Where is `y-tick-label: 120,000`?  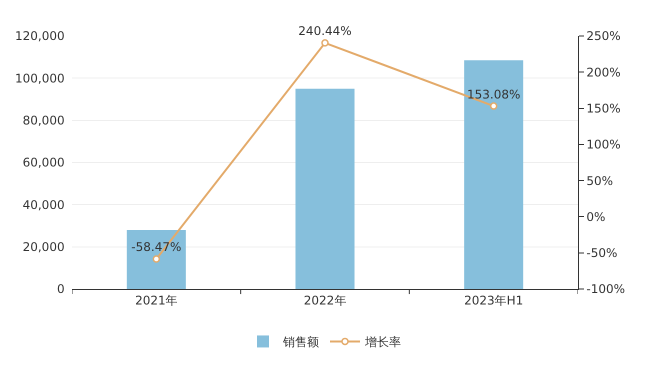 y-tick-label: 120,000 is located at coordinates (39, 36).